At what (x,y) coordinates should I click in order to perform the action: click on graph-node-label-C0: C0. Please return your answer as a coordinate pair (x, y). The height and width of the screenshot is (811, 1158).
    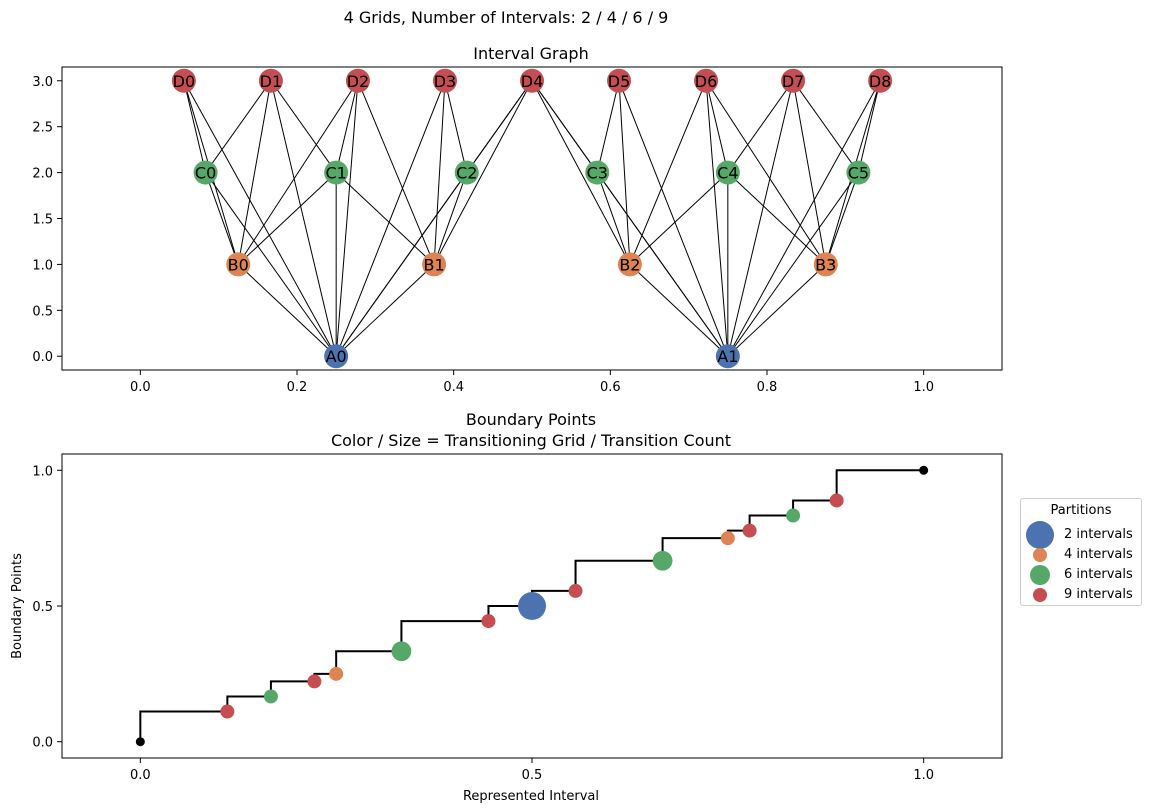
    Looking at the image, I should click on (205, 173).